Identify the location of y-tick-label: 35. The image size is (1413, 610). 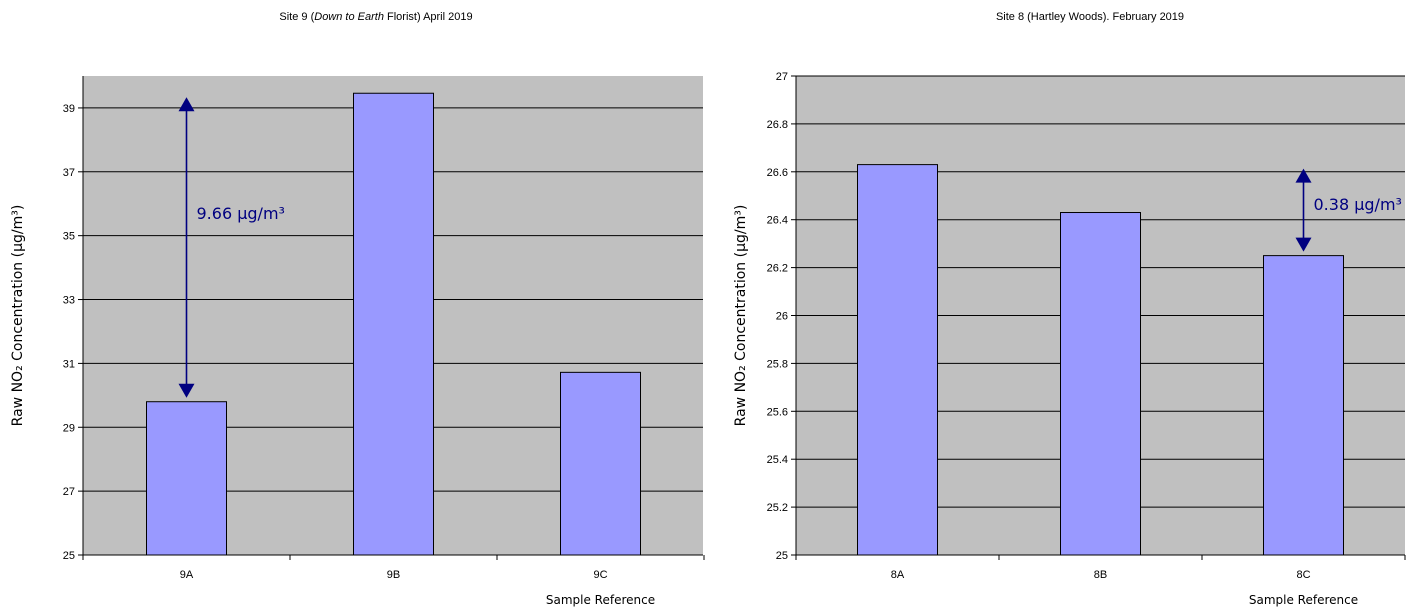
(69, 237).